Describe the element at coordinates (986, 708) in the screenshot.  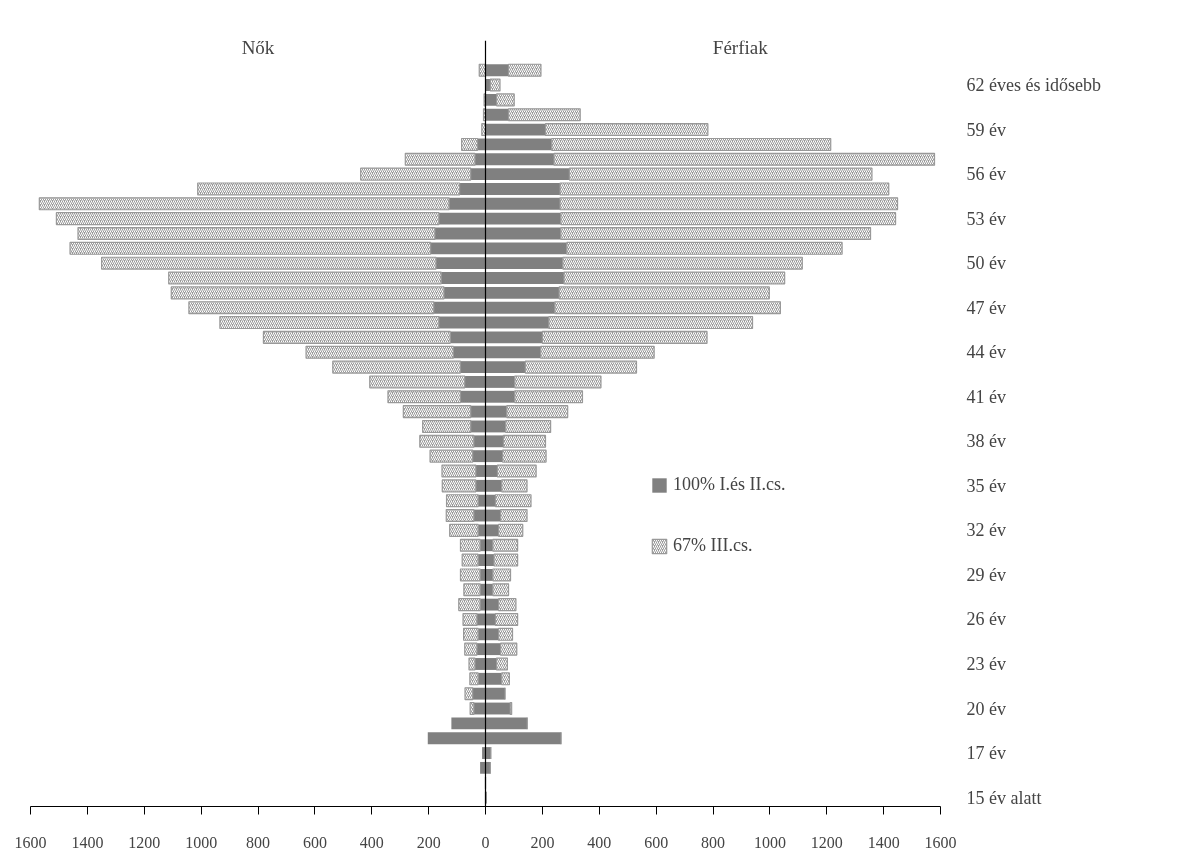
I see `y-tick-label: 20 év` at that location.